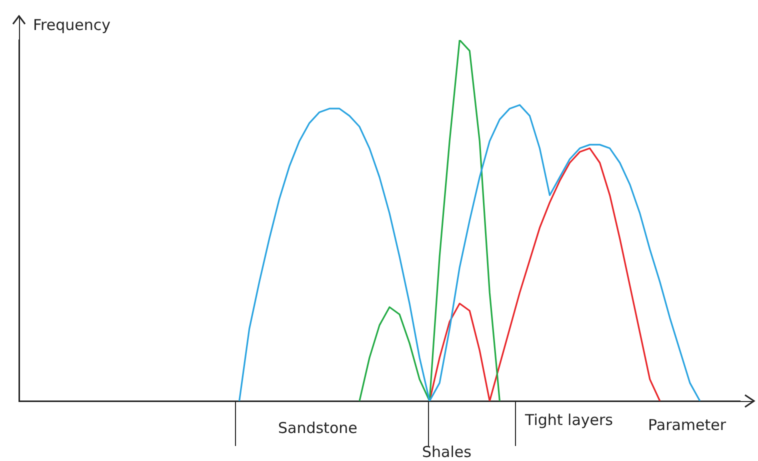  Describe the element at coordinates (447, 452) in the screenshot. I see `text: Shales` at that location.